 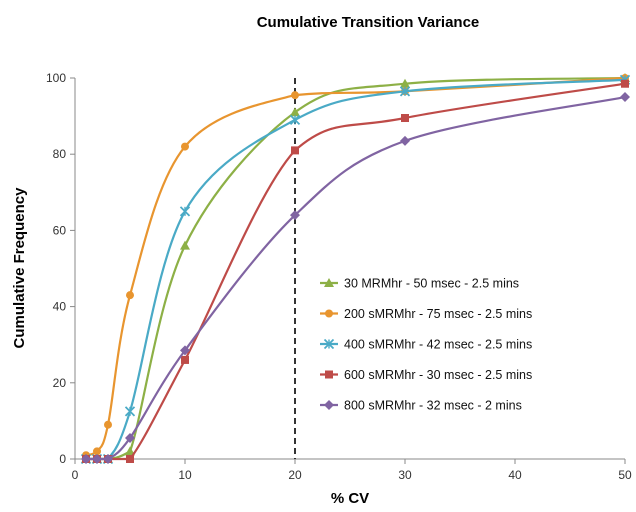 I want to click on legend-label: 600 sMRMhr - 30 msec - 2.5 mins, so click(x=438, y=375).